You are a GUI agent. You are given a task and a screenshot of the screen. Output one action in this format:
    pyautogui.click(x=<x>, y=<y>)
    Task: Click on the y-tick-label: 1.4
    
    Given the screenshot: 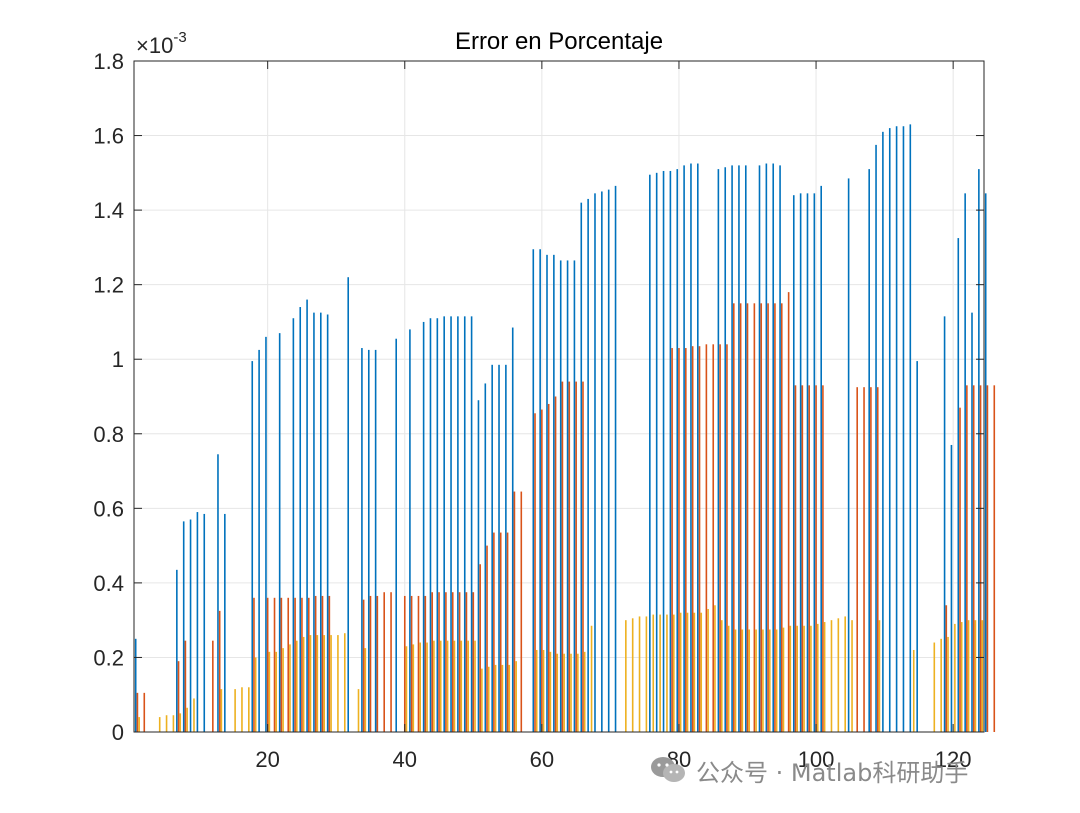 What is the action you would take?
    pyautogui.click(x=108, y=210)
    